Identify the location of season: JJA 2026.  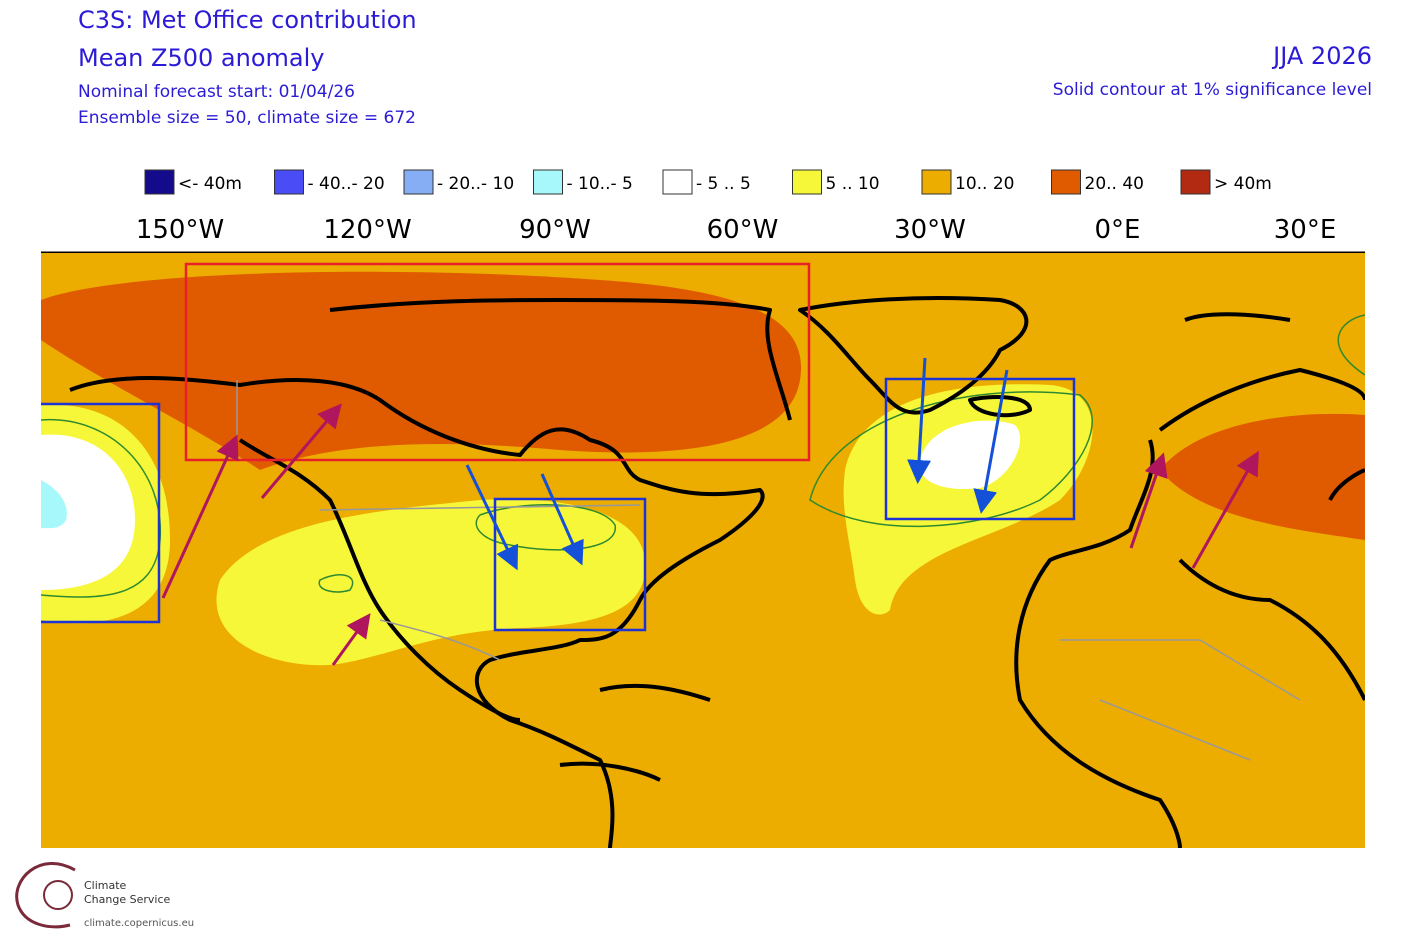
(1322, 56).